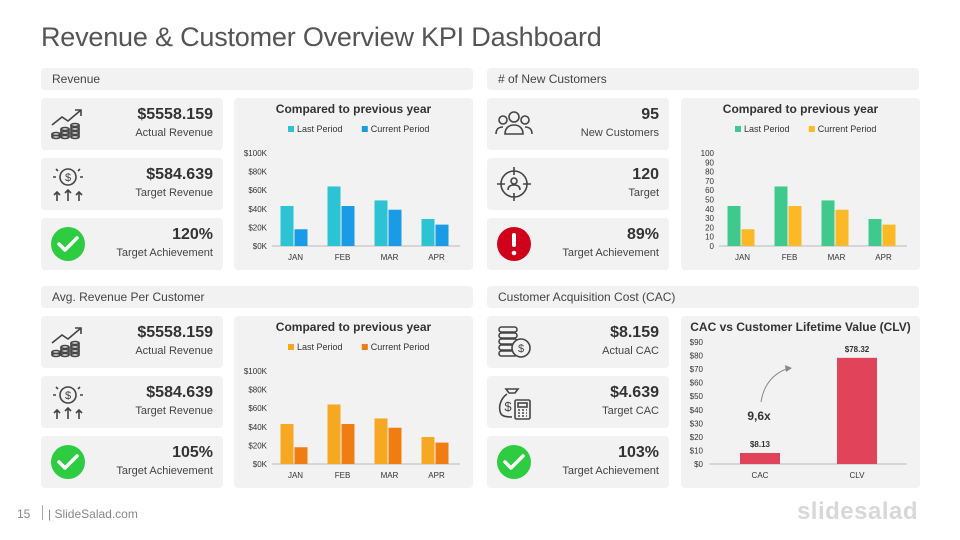  What do you see at coordinates (709, 218) in the screenshot?
I see `y-tick-label: 30` at bounding box center [709, 218].